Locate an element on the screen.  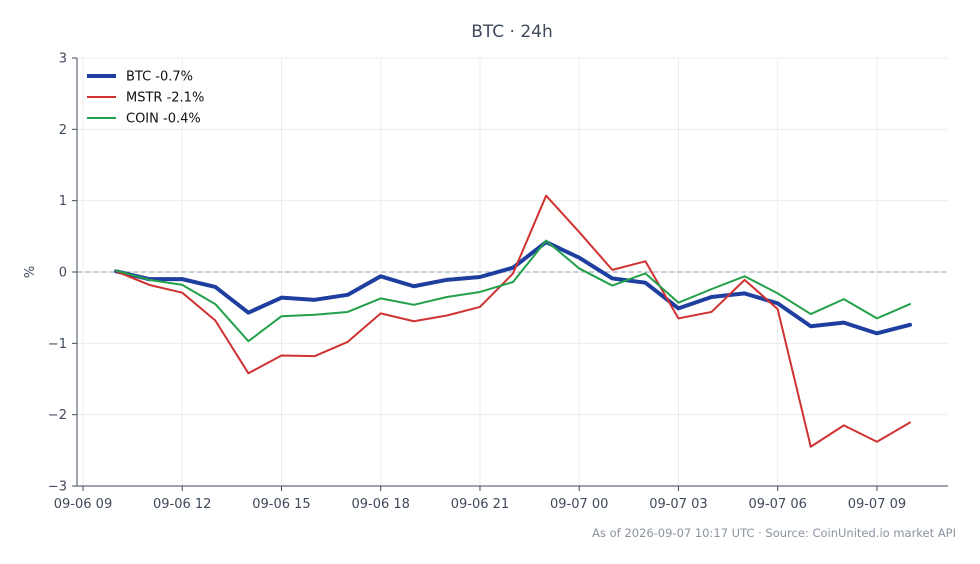
x-tick-label: 09-06 09 is located at coordinates (83, 504).